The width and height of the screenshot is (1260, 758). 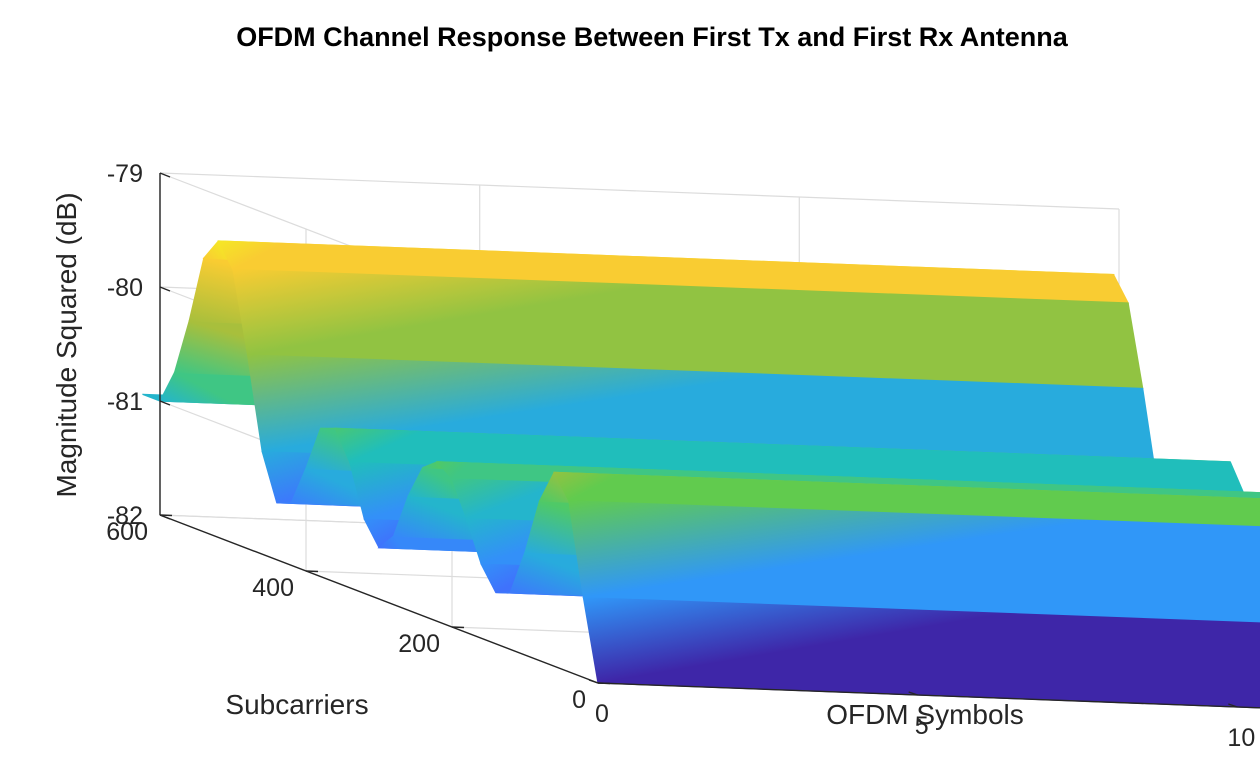 What do you see at coordinates (125, 402) in the screenshot?
I see `z-tick-label: -81` at bounding box center [125, 402].